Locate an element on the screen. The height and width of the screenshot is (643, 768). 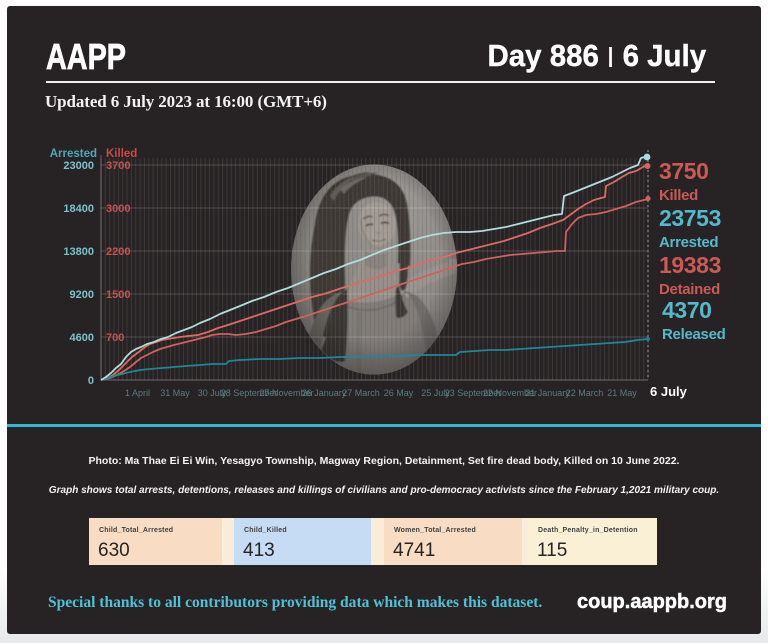
svg-text: 27 March is located at coordinates (361, 393).